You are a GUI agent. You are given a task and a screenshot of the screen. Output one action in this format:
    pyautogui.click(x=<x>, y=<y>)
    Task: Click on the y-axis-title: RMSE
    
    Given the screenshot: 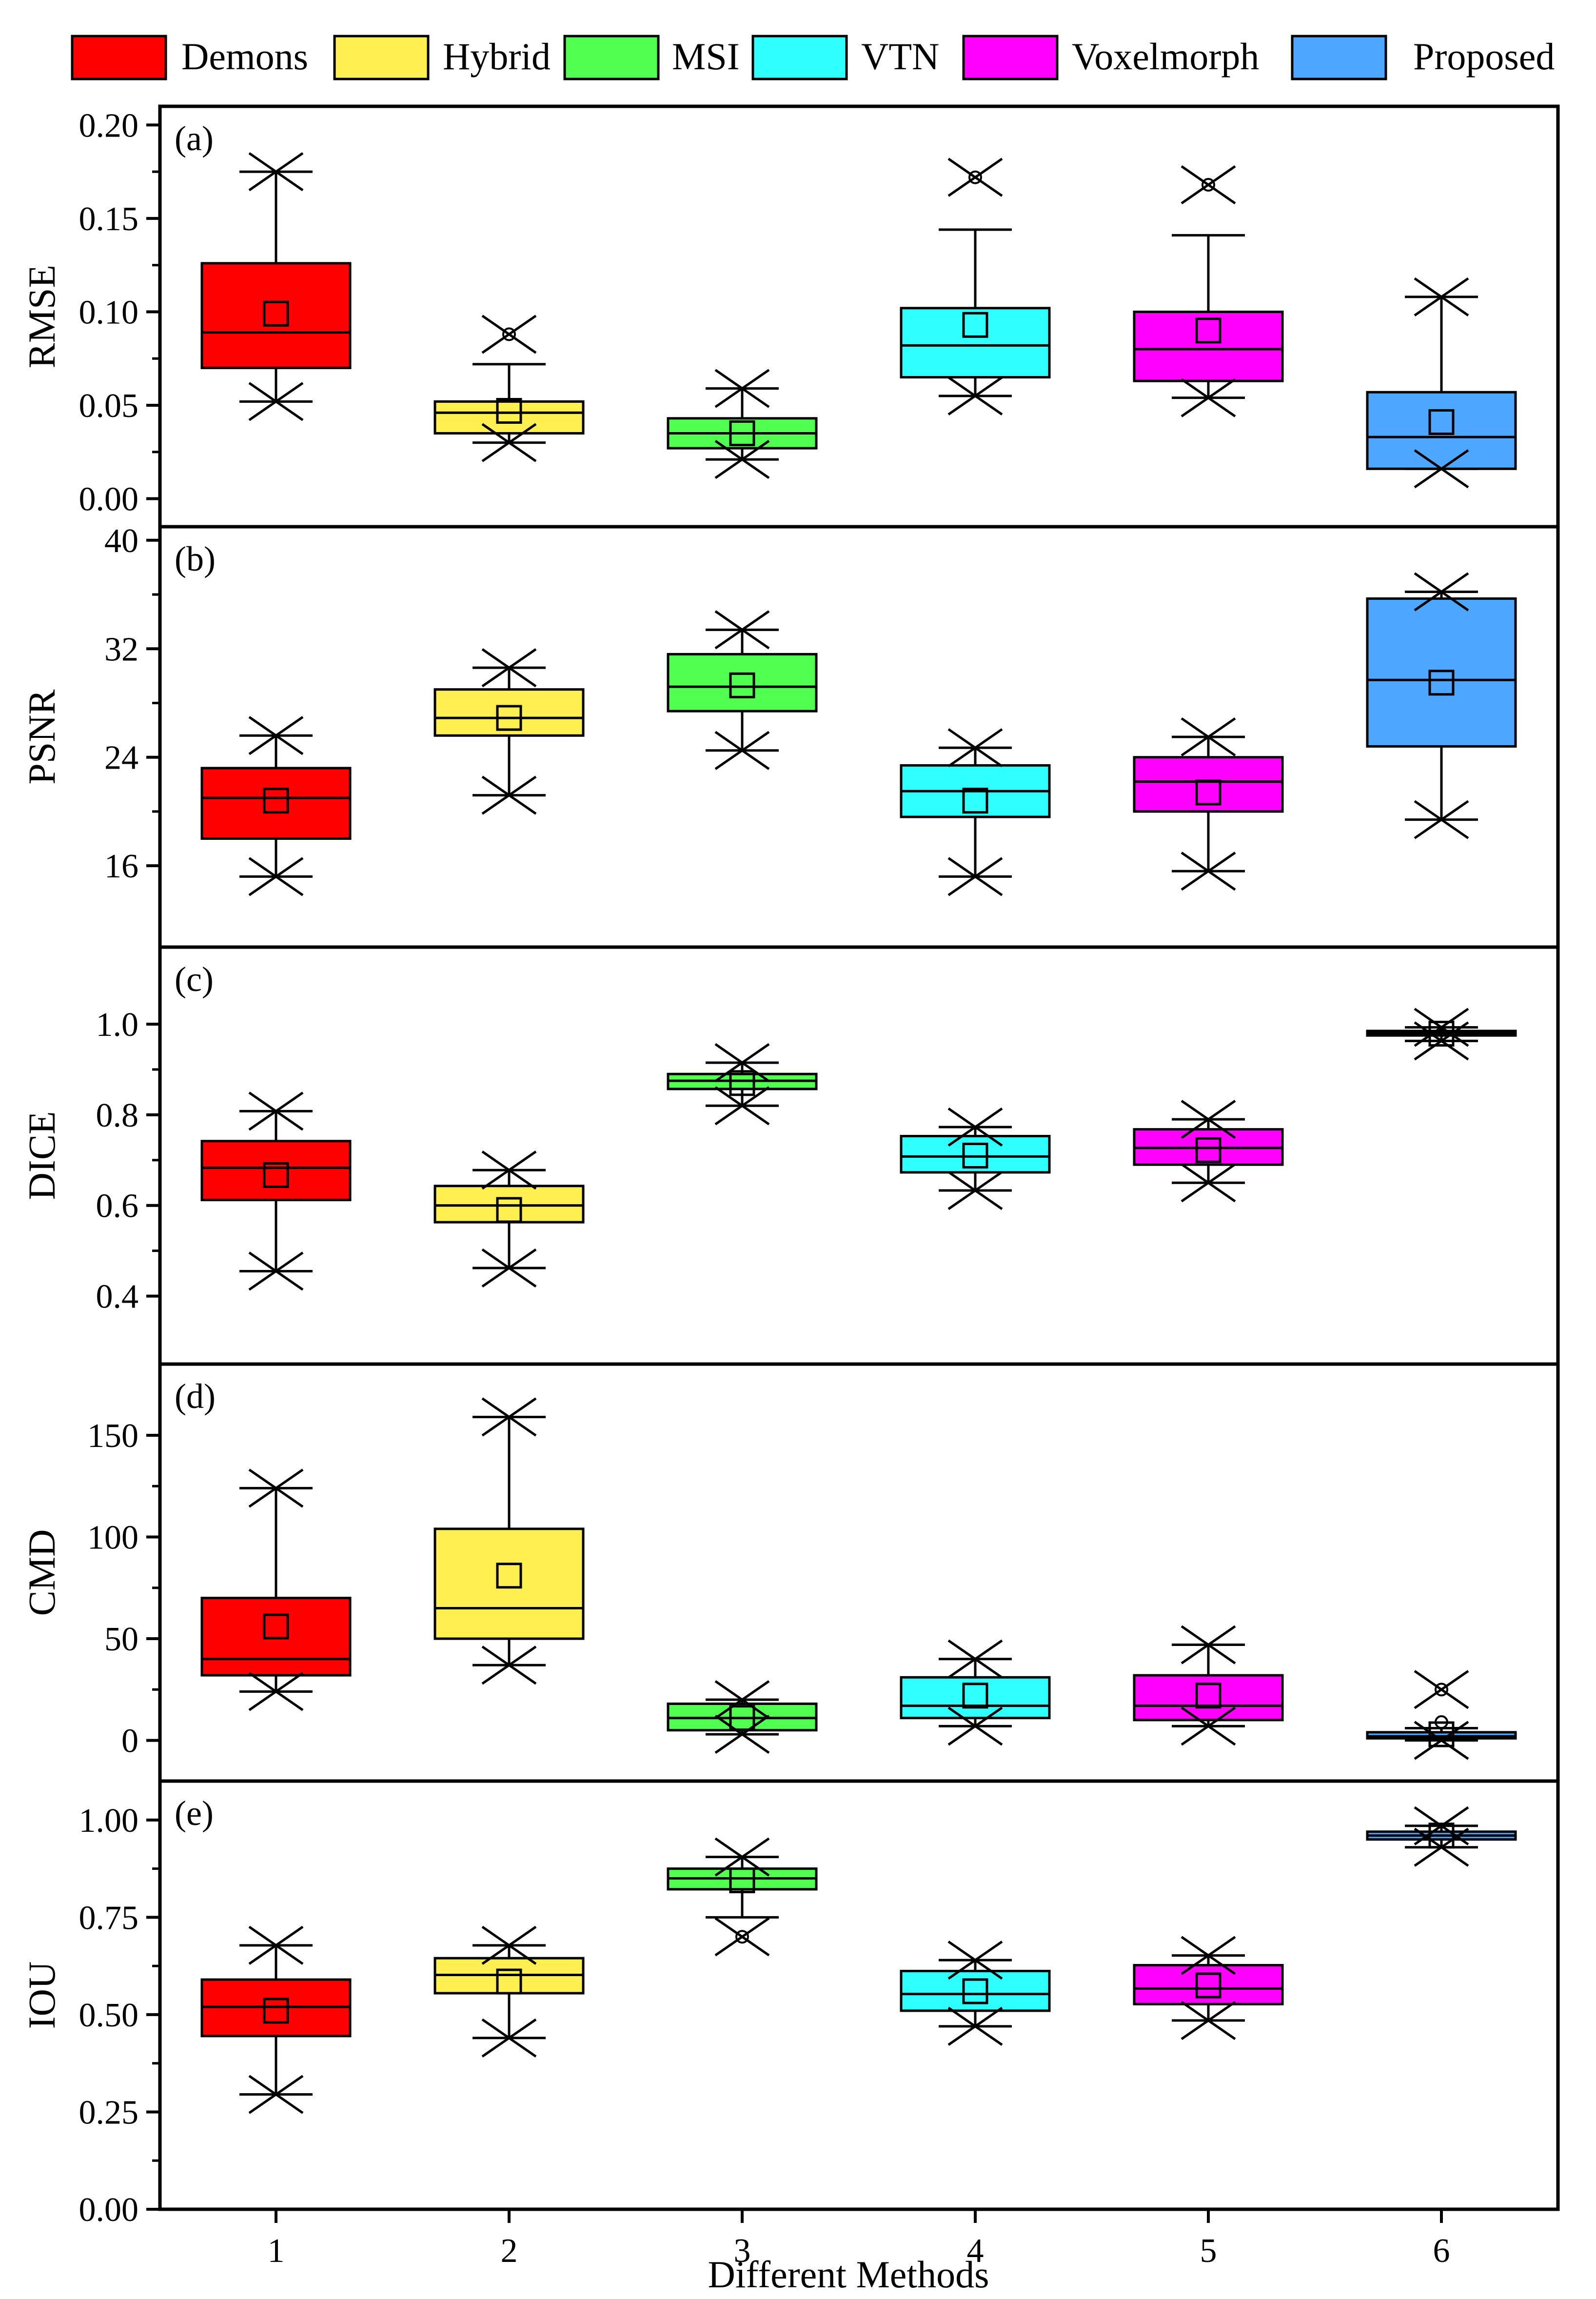 What is the action you would take?
    pyautogui.click(x=41, y=317)
    